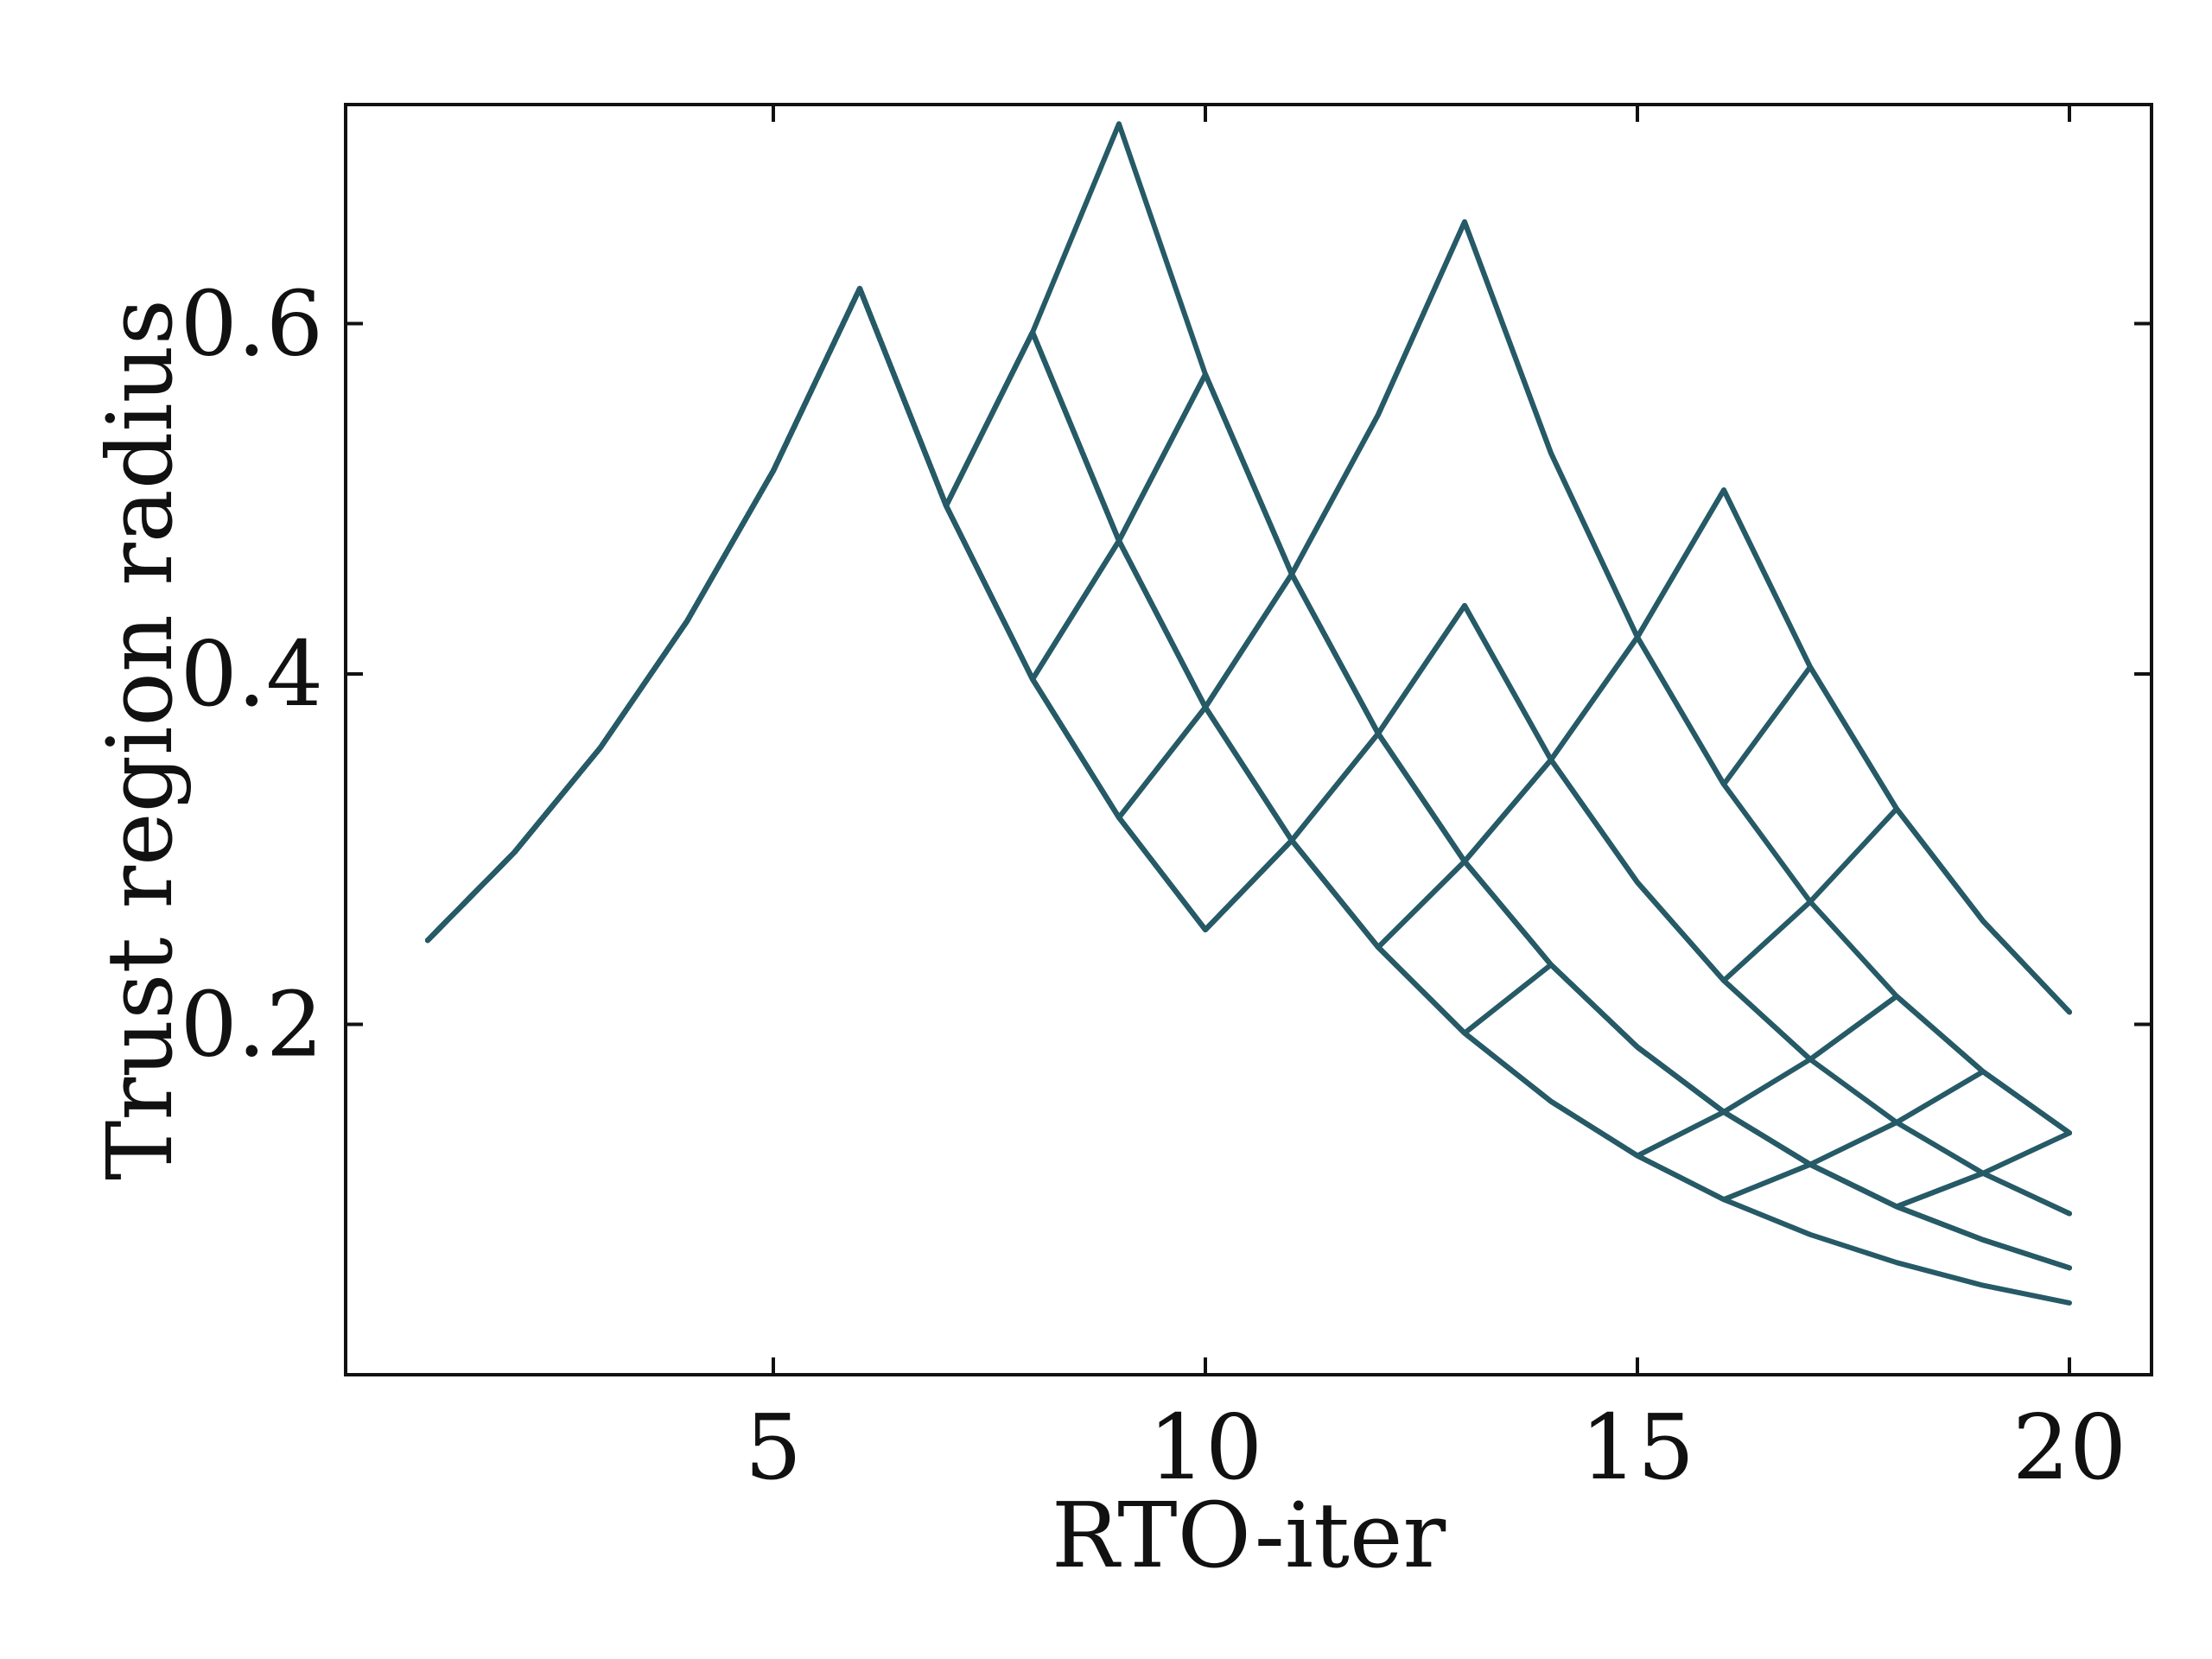 The image size is (2212, 1659). I want to click on y-tick-label: 0.4, so click(252, 674).